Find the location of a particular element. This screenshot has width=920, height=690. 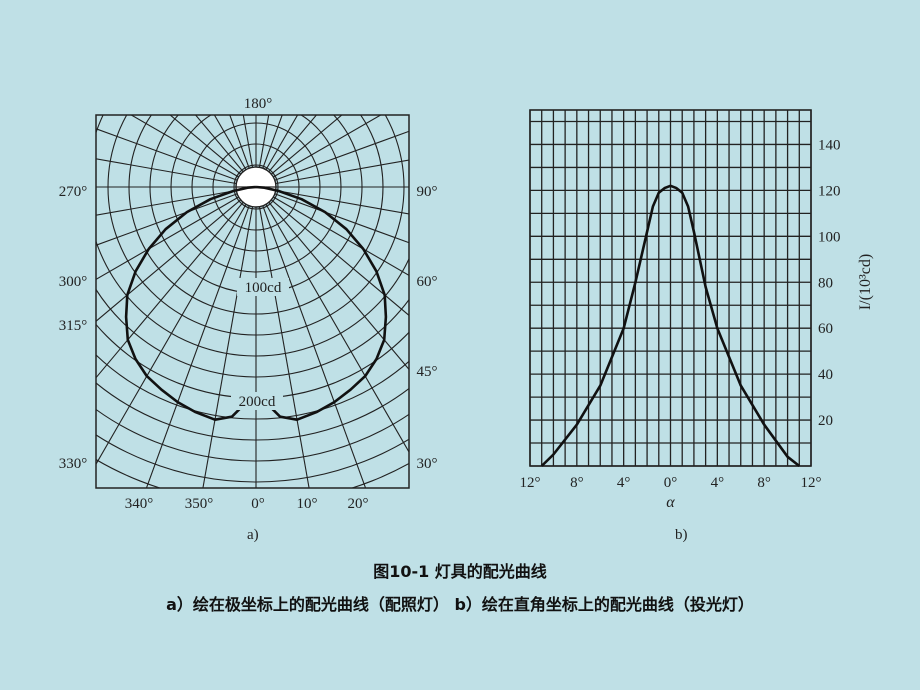

rect-y-tick-label: 100 is located at coordinates (829, 237).